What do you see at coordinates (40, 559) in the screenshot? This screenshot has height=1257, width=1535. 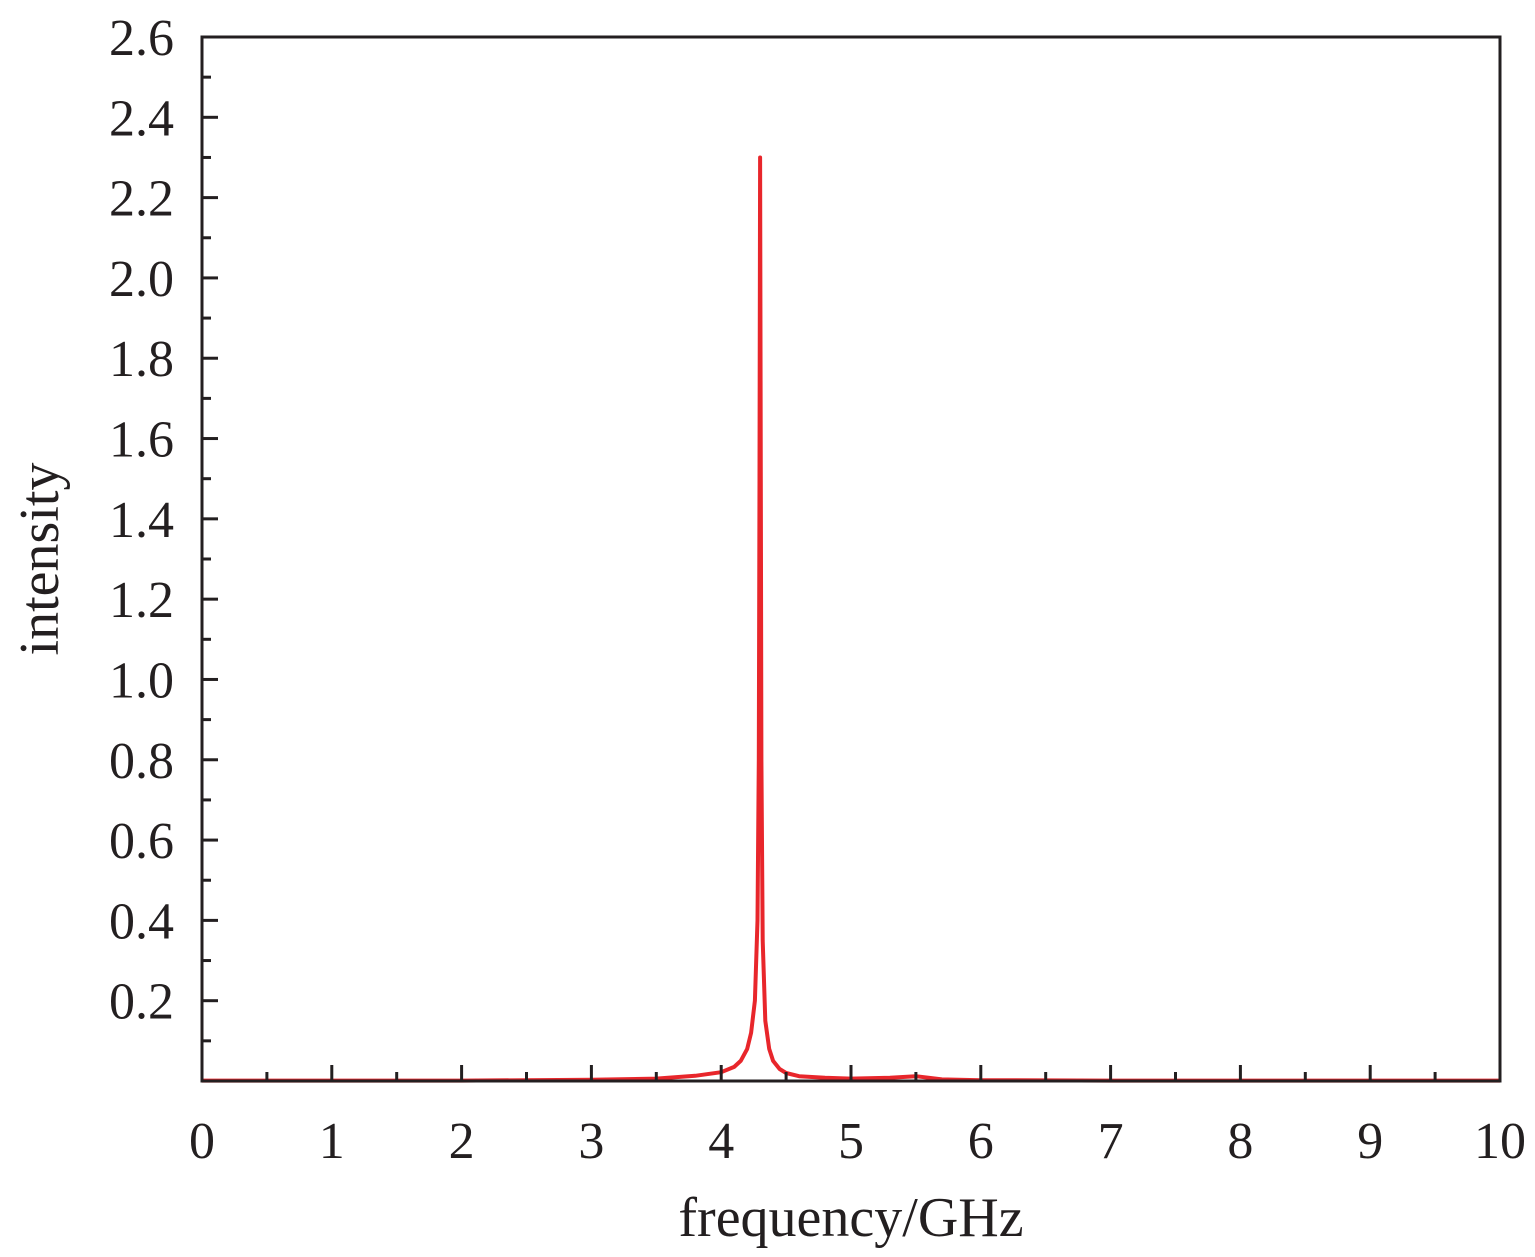 I see `y-axis-label: intensity` at bounding box center [40, 559].